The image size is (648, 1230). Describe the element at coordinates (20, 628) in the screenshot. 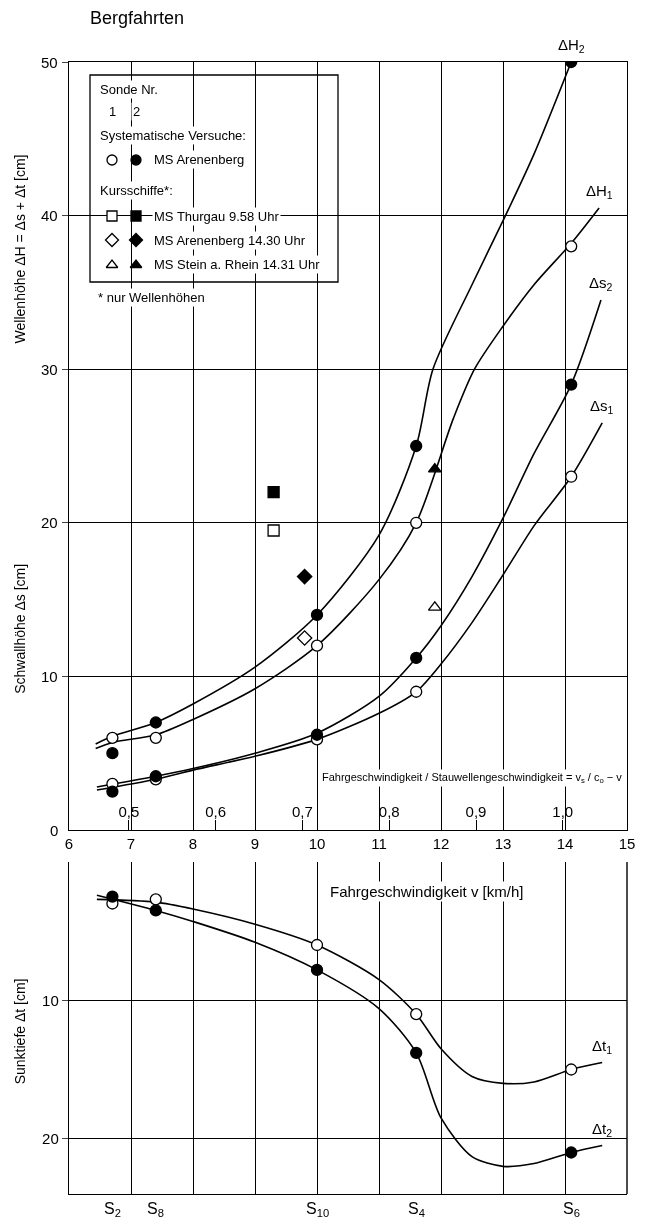

I see `text: Schwallhöhe Δs [cm]` at that location.